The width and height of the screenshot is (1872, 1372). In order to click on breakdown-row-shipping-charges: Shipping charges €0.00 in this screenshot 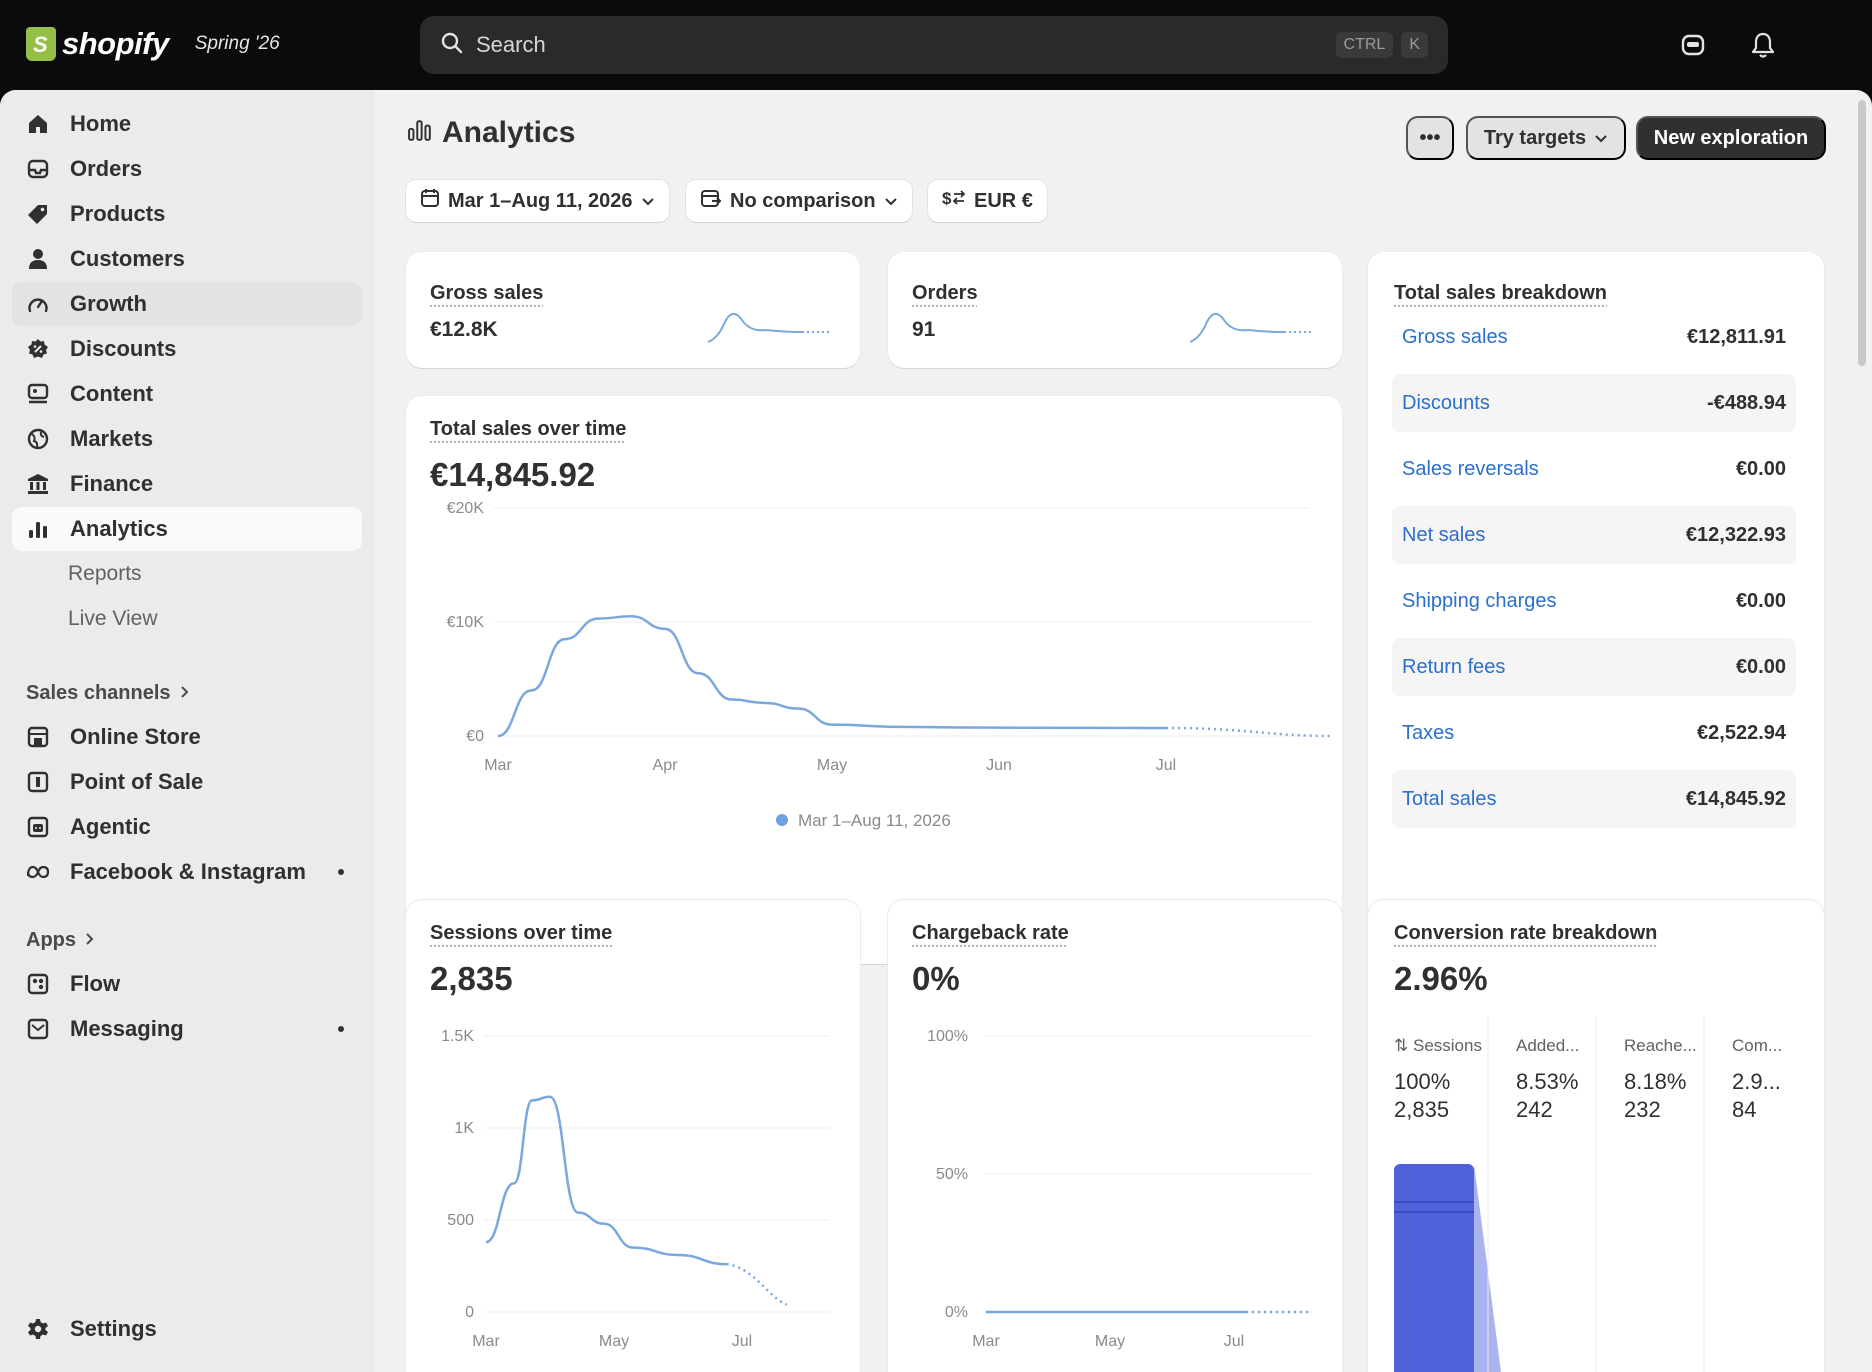, I will do `click(1594, 601)`.